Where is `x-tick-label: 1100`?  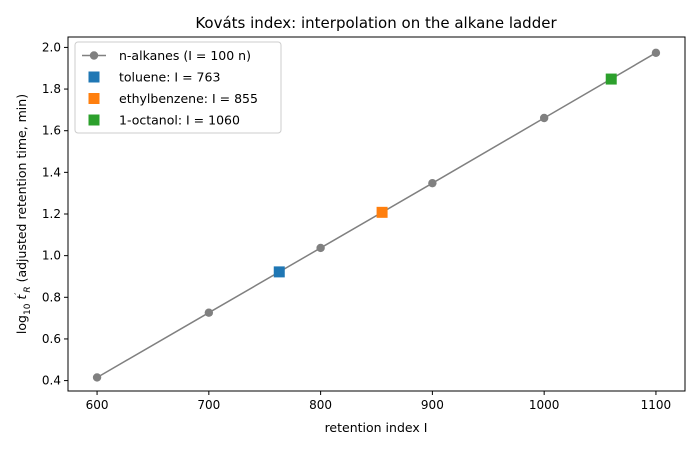
x-tick-label: 1100 is located at coordinates (656, 405).